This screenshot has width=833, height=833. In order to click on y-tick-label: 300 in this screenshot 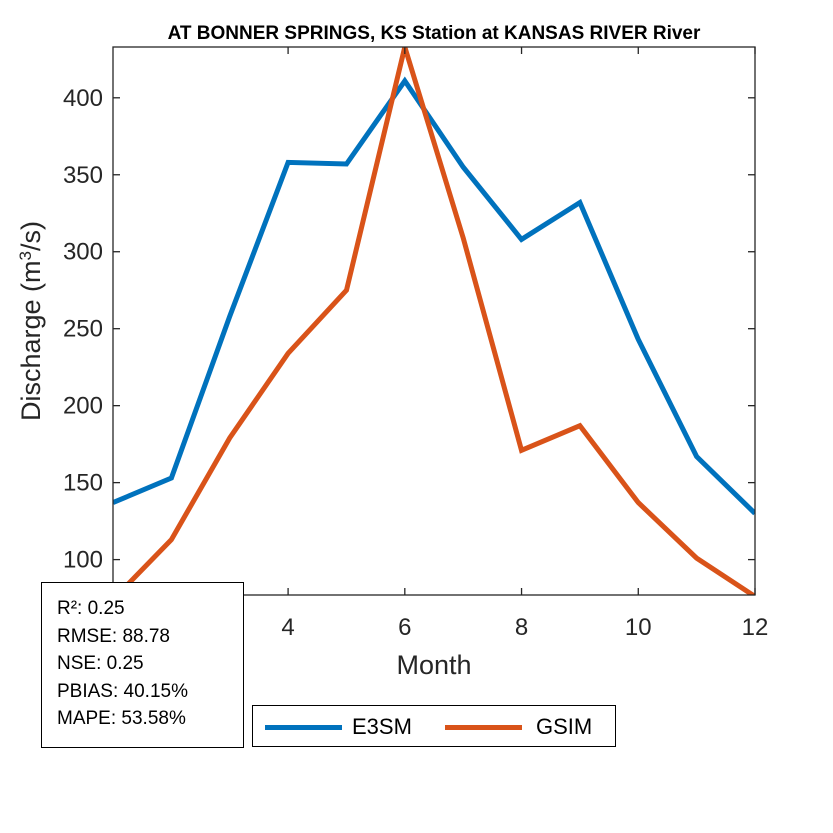, I will do `click(83, 252)`.